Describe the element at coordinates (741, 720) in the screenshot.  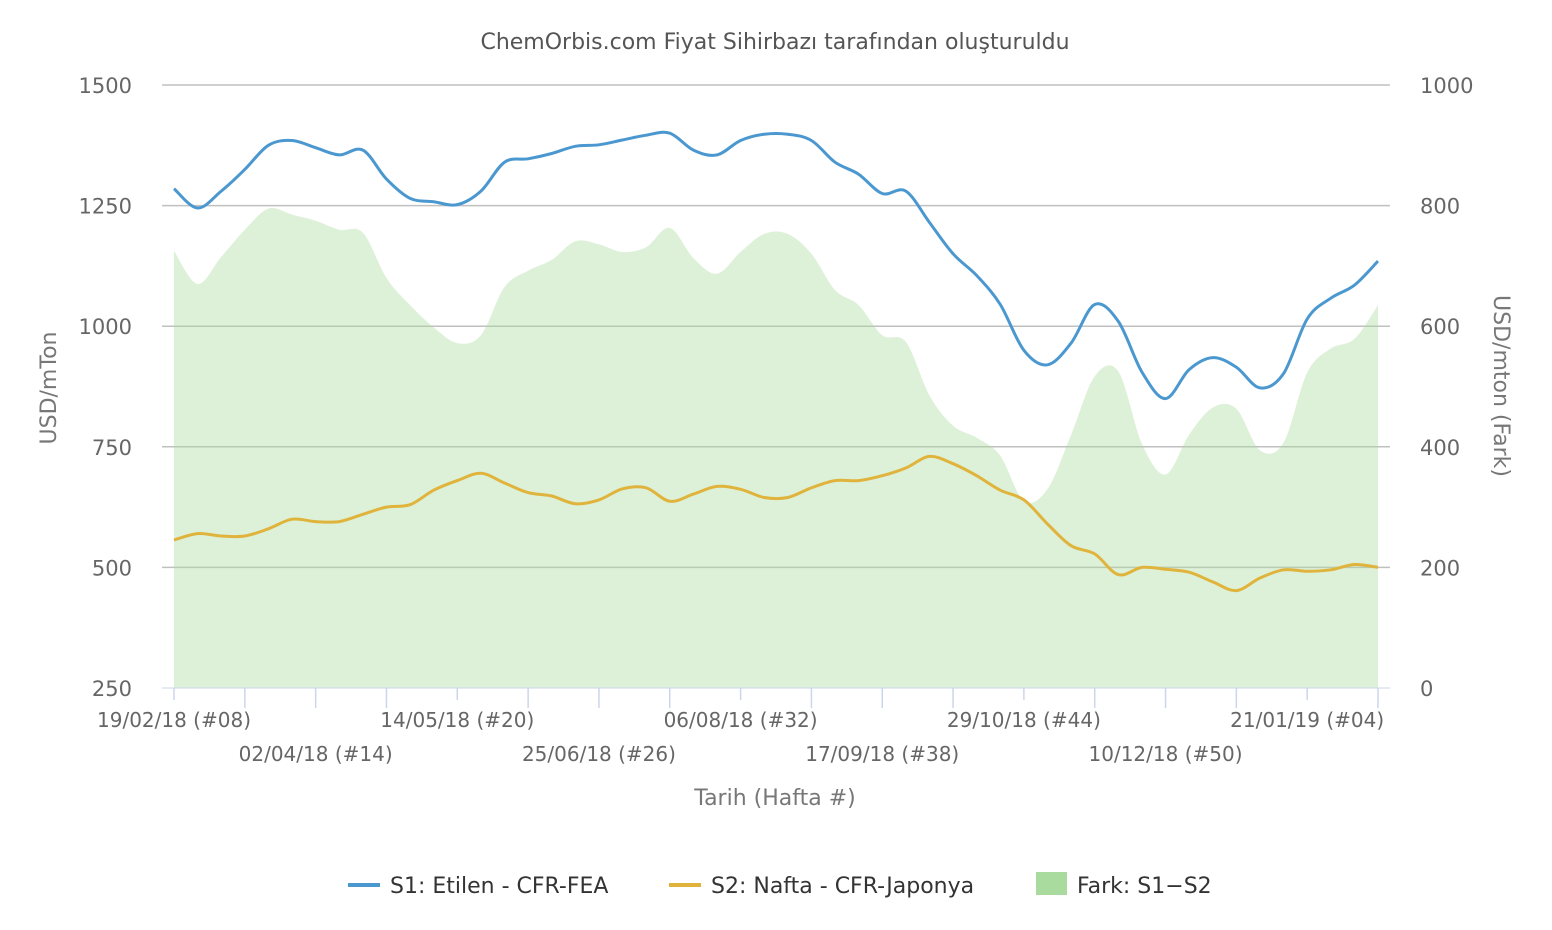
I see `x-tick-label-4: 06/08/18 (#32)` at that location.